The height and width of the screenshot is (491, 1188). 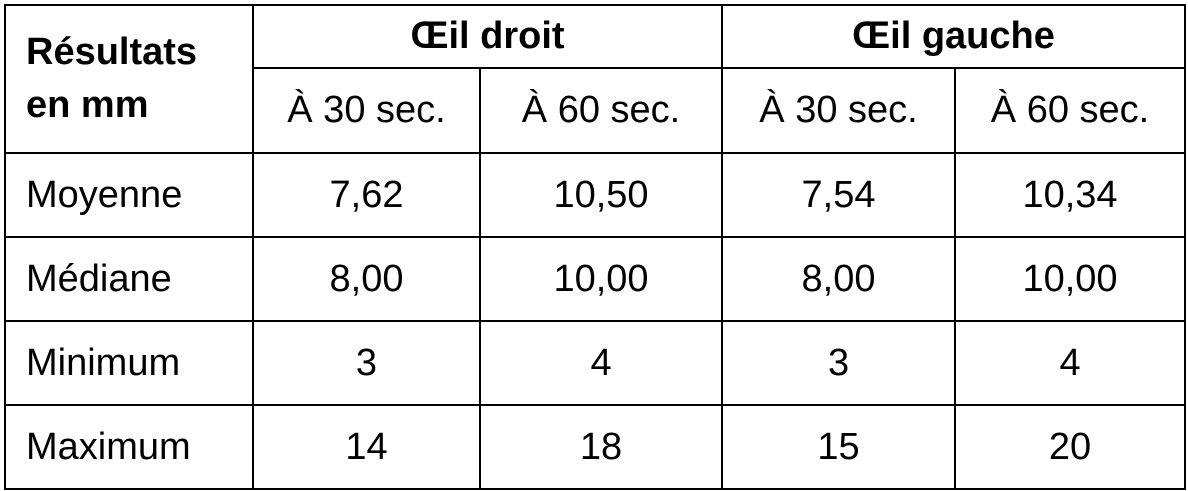 I want to click on cell-value: 10,50, so click(x=601, y=195).